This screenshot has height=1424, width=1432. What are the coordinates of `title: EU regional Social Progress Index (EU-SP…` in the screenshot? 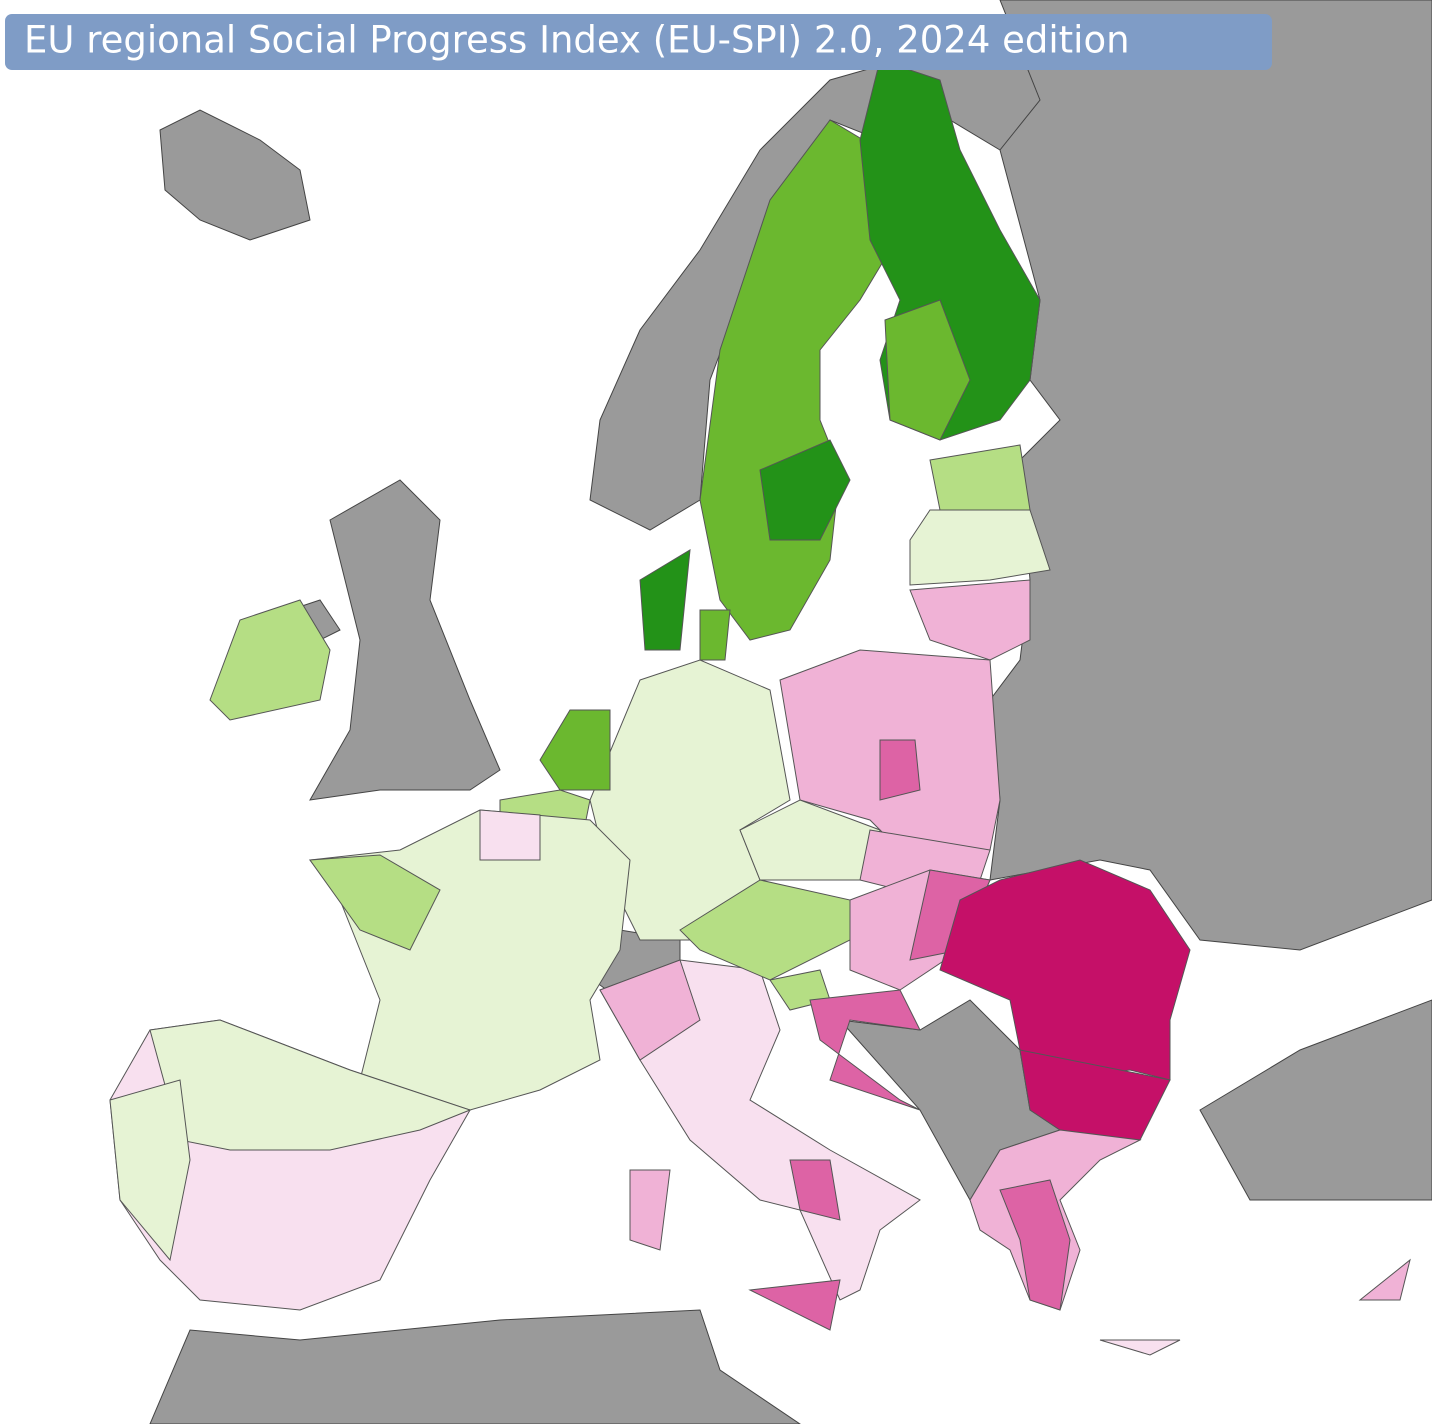 It's located at (577, 40).